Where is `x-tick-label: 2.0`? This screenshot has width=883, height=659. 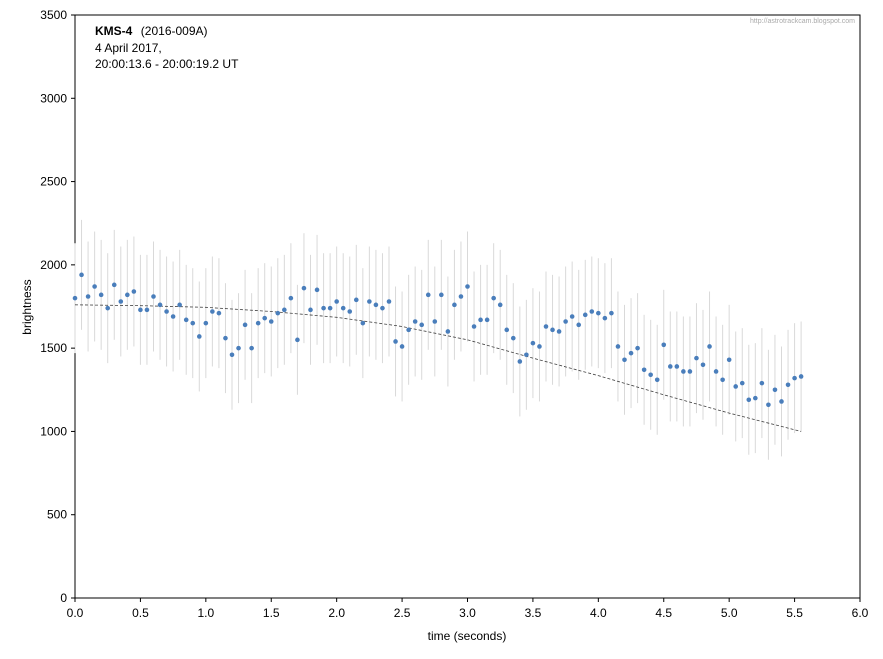 x-tick-label: 2.0 is located at coordinates (336, 613).